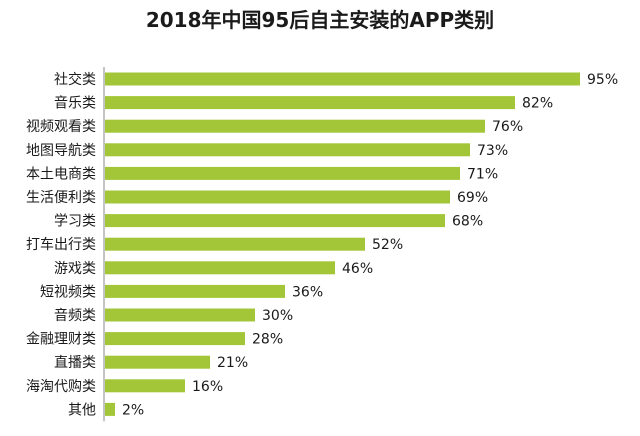  Describe the element at coordinates (602, 80) in the screenshot. I see `value-label: 95%` at that location.